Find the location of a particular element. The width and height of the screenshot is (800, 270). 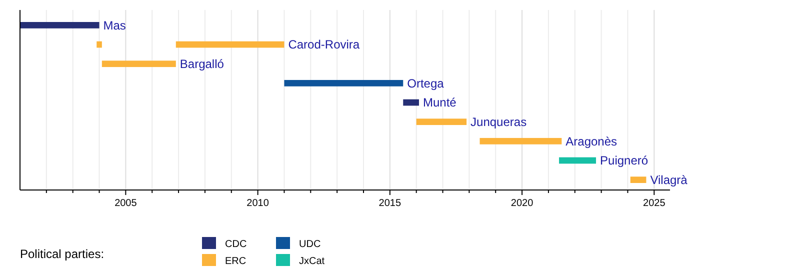

legend-label: CDC is located at coordinates (236, 244).